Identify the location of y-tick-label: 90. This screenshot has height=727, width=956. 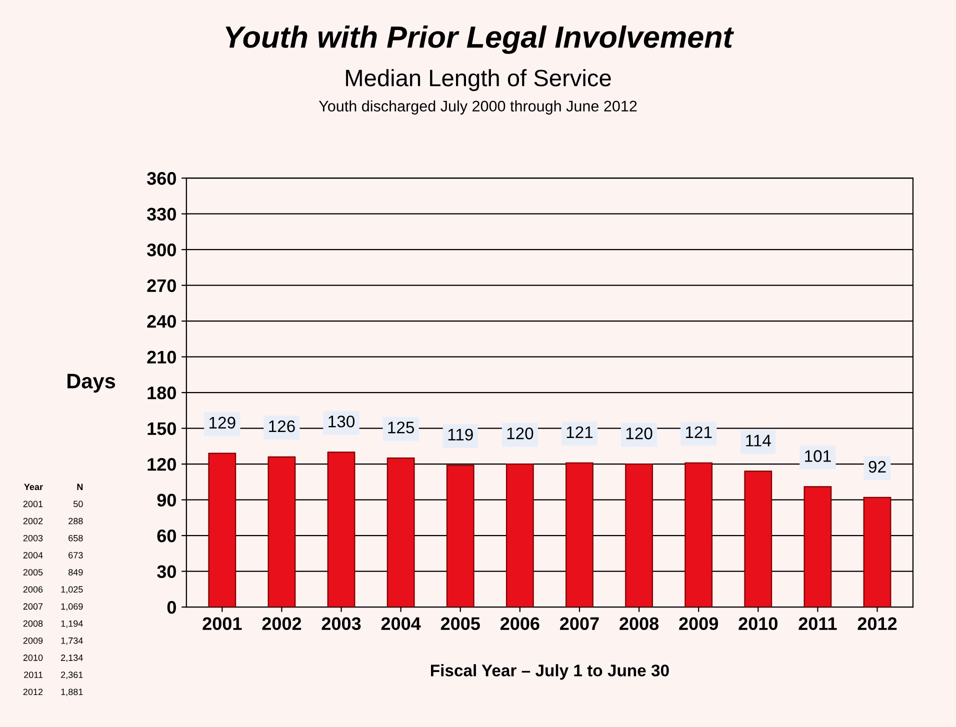
(166, 500).